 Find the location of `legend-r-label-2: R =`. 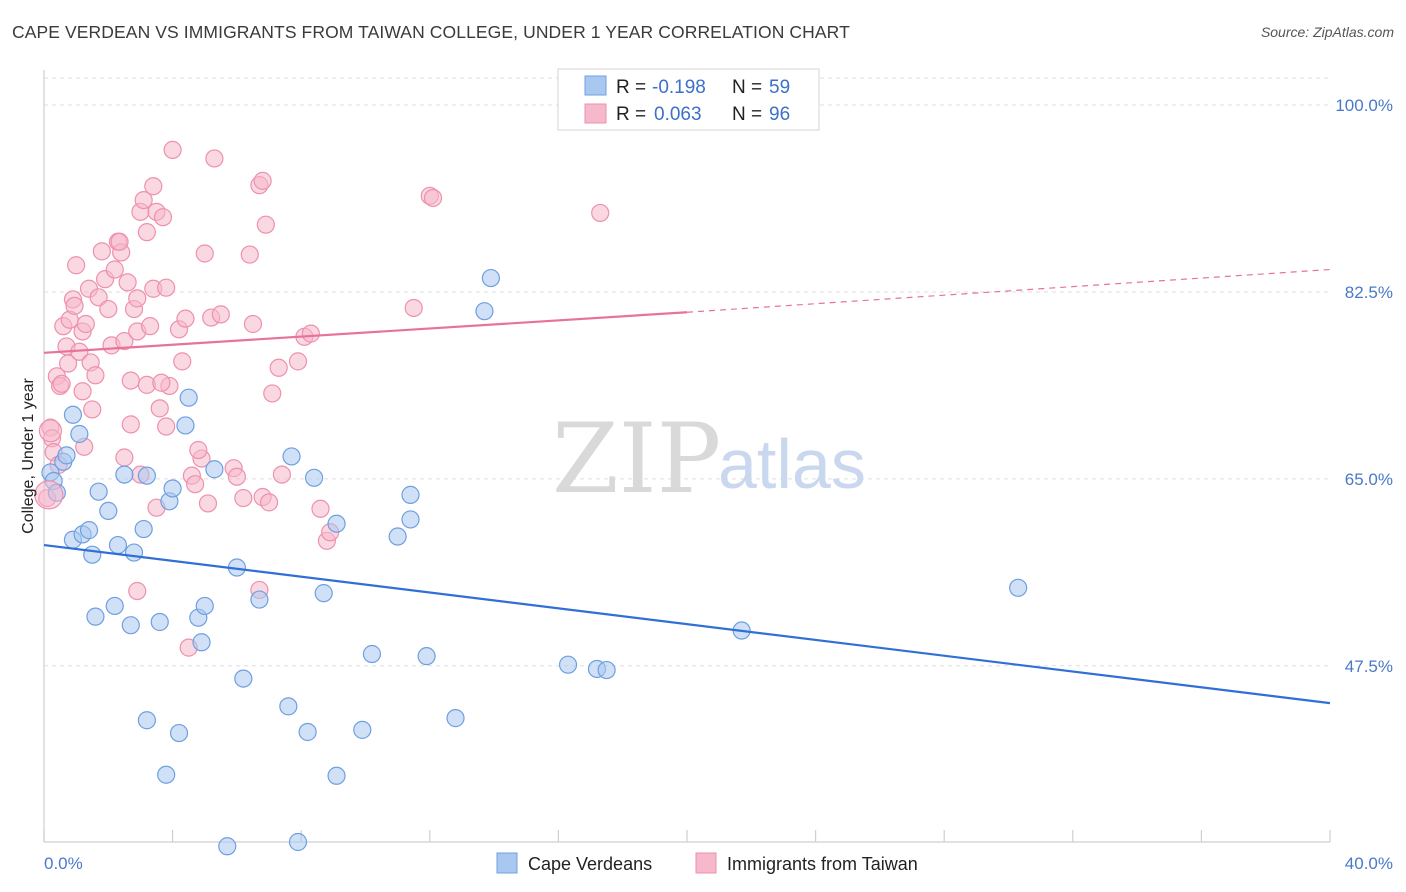

legend-r-label-2: R = is located at coordinates (631, 114).